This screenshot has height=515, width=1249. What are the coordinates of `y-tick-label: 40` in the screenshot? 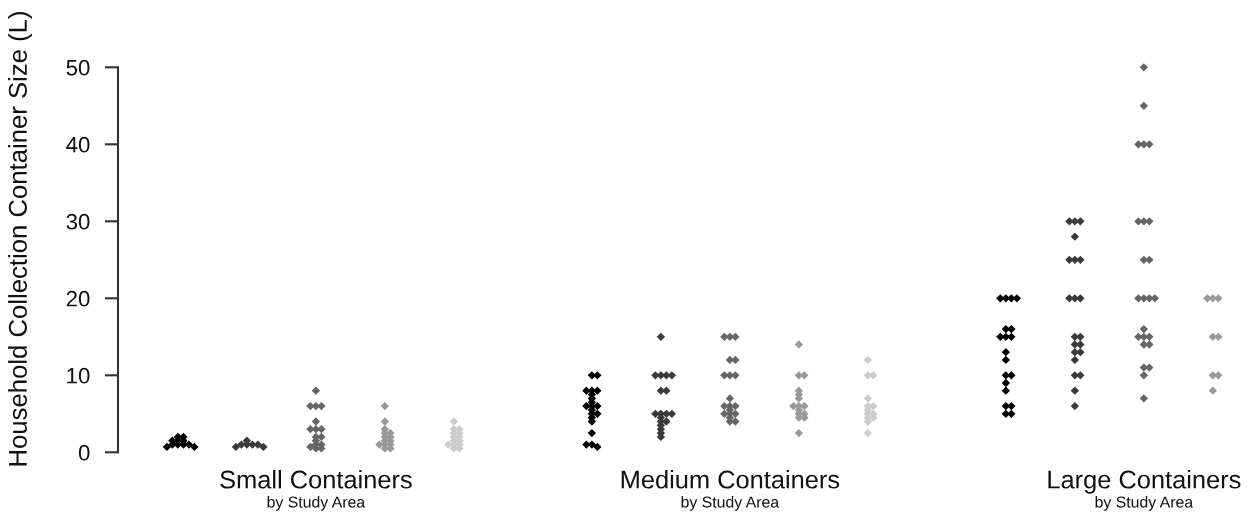 It's located at (78, 144).